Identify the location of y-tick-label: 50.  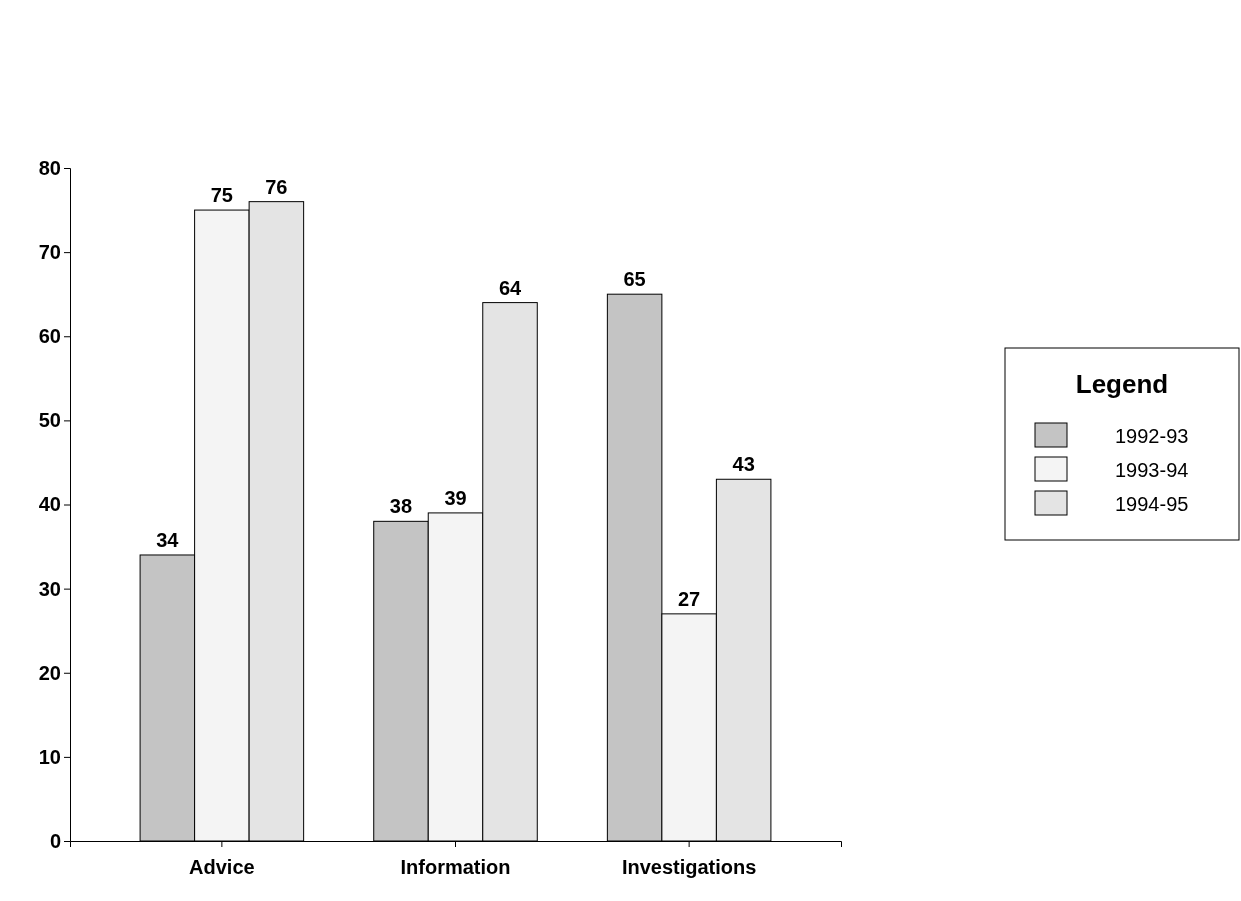
(49, 420).